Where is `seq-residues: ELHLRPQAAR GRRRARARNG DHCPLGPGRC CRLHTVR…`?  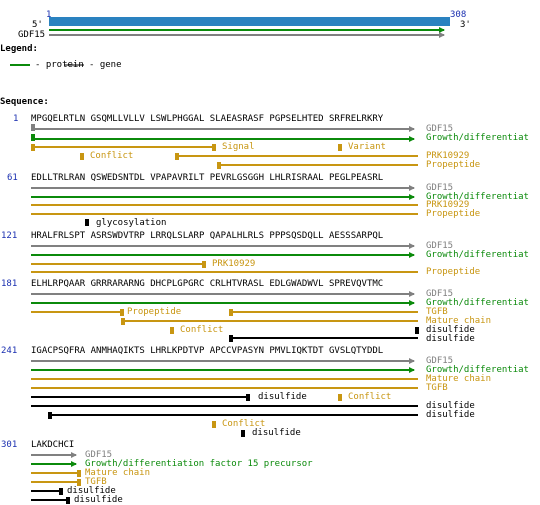 seq-residues: ELHLRPQAAR GRRRARARNG DHCPLGPGRC CRLHTVR… is located at coordinates (207, 284).